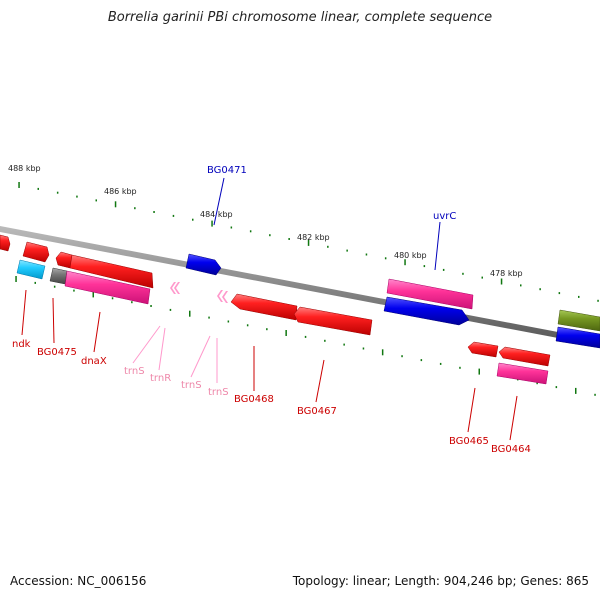  Describe the element at coordinates (94, 361) in the screenshot. I see `gene-label-dnax: dnaX` at that location.